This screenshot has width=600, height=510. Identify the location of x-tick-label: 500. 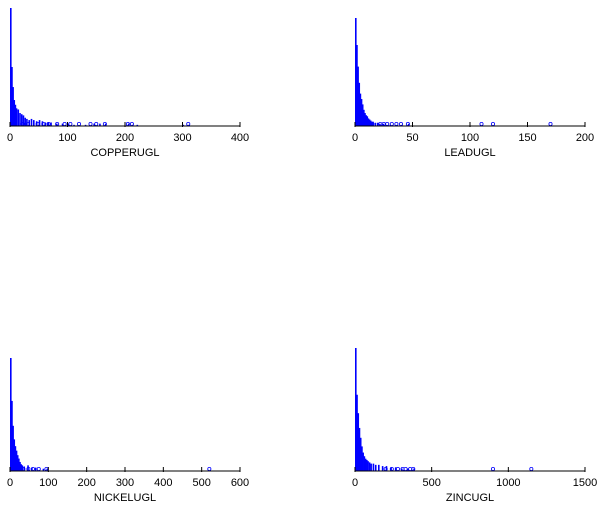
(201, 483).